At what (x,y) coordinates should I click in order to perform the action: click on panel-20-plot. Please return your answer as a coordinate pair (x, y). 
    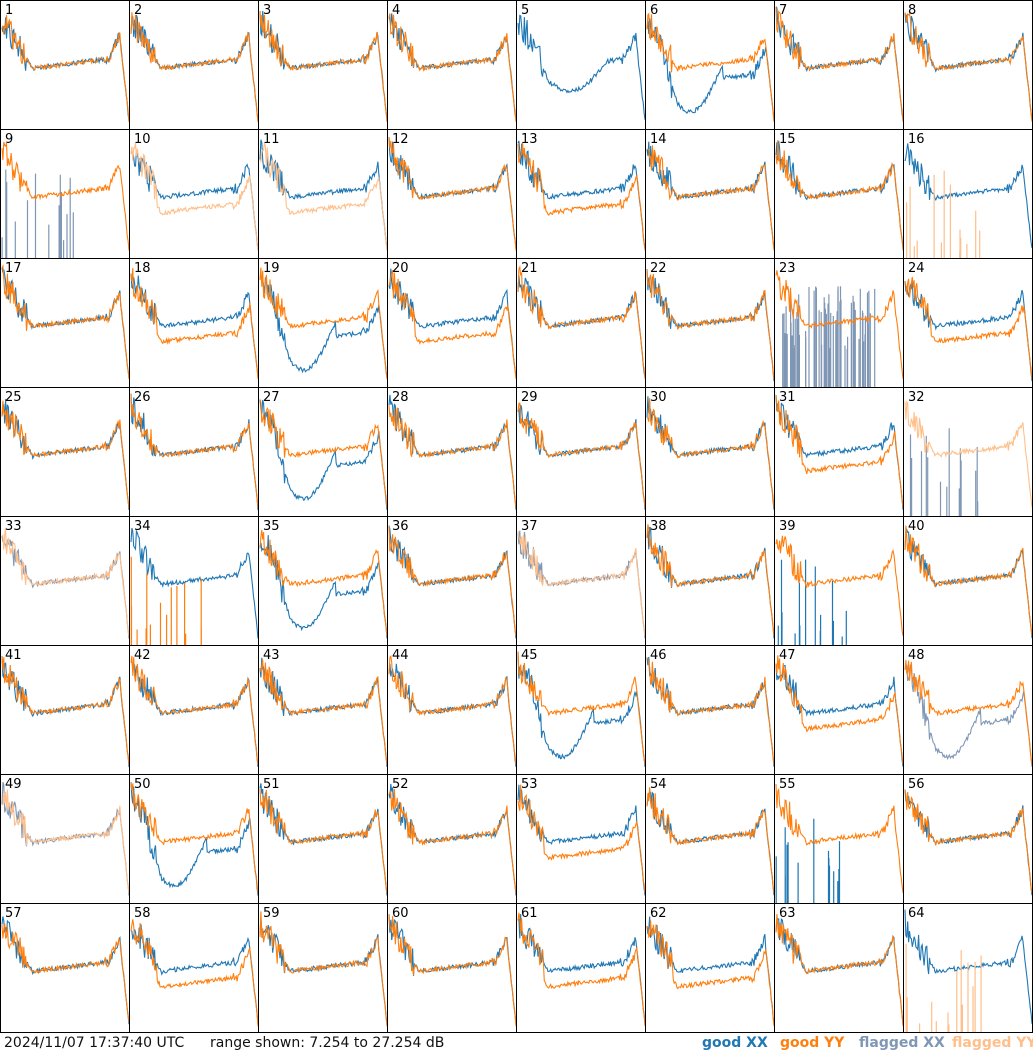
    Looking at the image, I should click on (452, 323).